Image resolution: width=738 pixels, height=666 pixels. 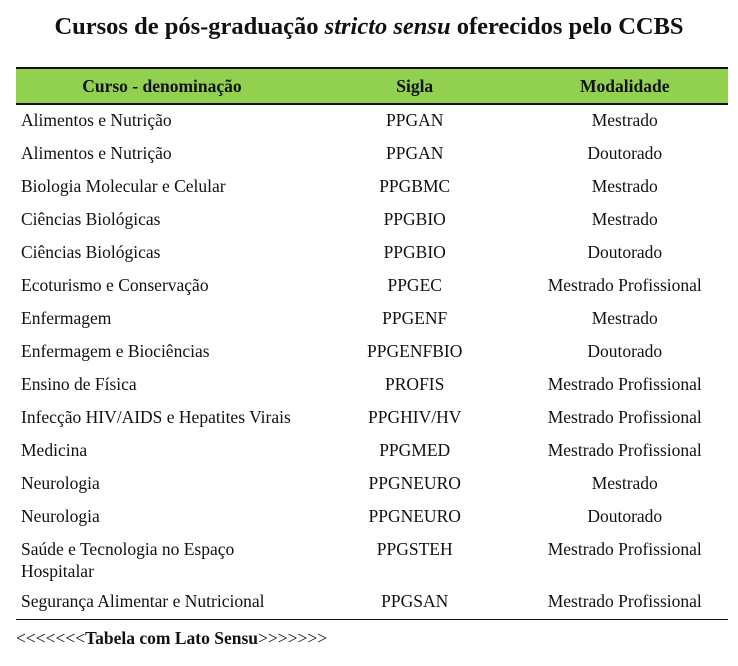 I want to click on sigla: PPGMED, so click(x=415, y=450).